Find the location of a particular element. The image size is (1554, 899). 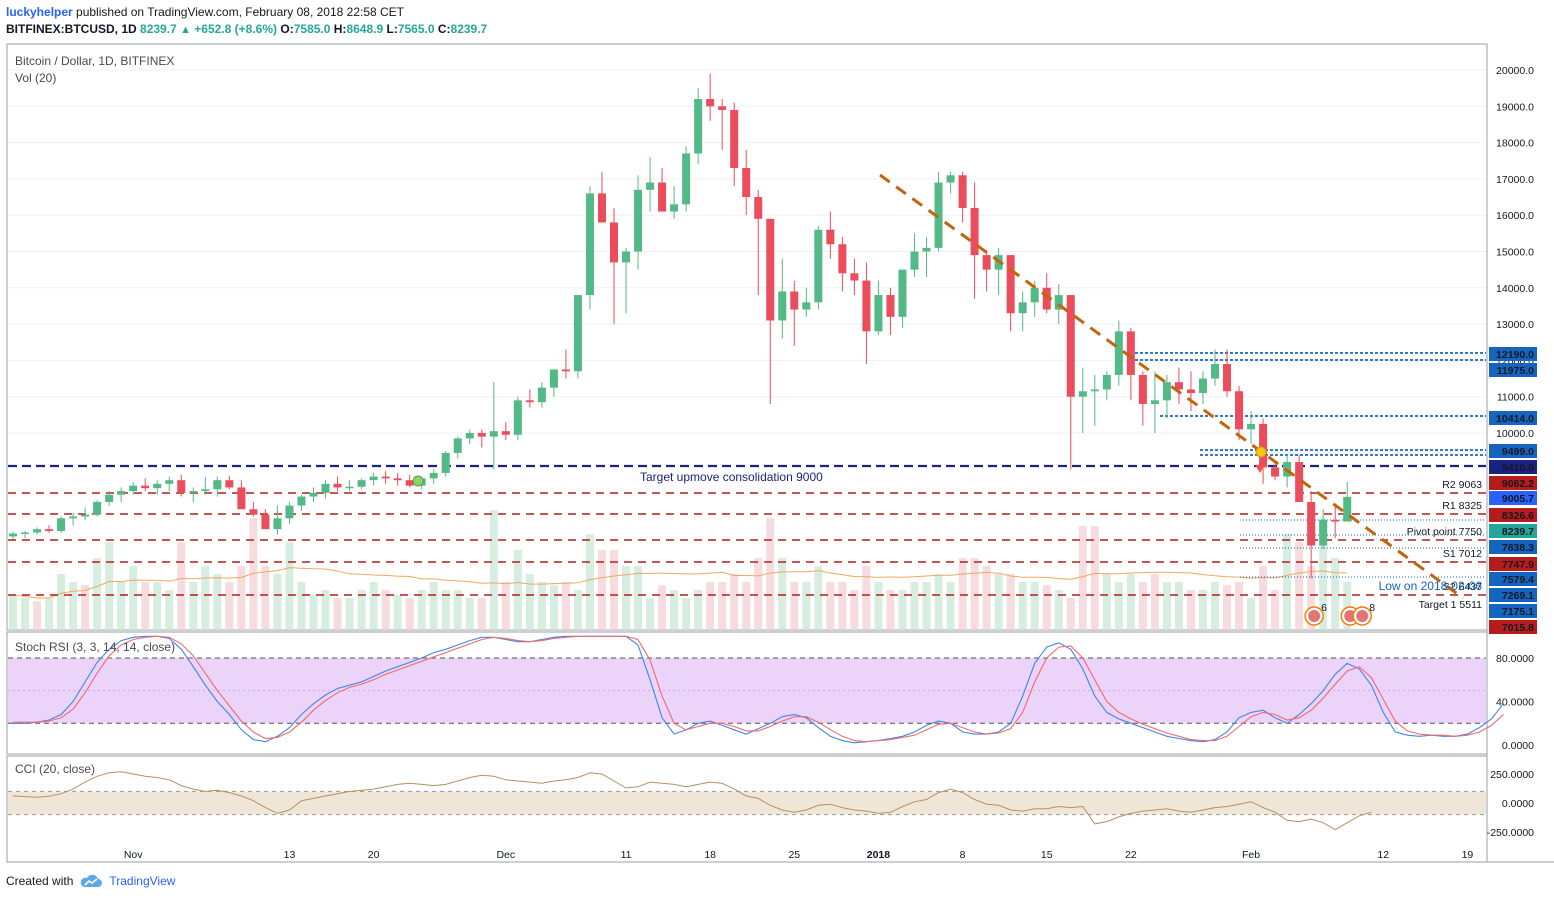

price-tag-badge is located at coordinates (1513, 451).